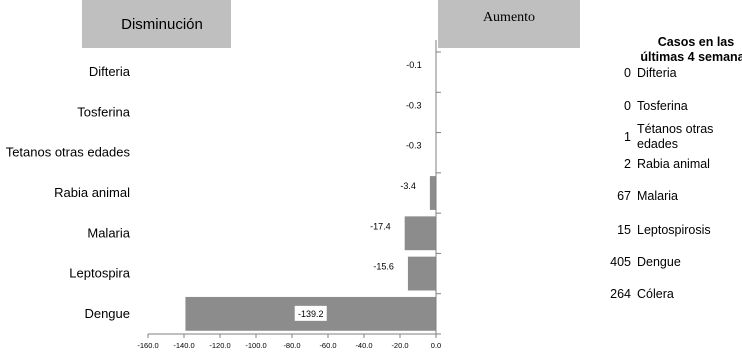 The height and width of the screenshot is (354, 742). I want to click on case-count: 2, so click(627, 164).